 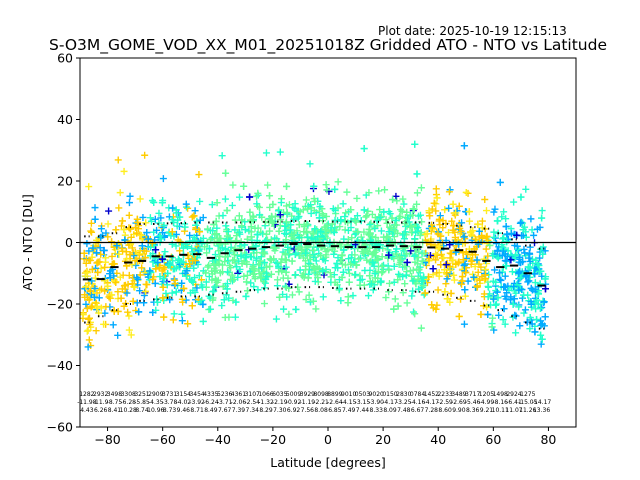 What do you see at coordinates (487, 410) in the screenshot?
I see `bin-stat-std: 9.21` at bounding box center [487, 410].